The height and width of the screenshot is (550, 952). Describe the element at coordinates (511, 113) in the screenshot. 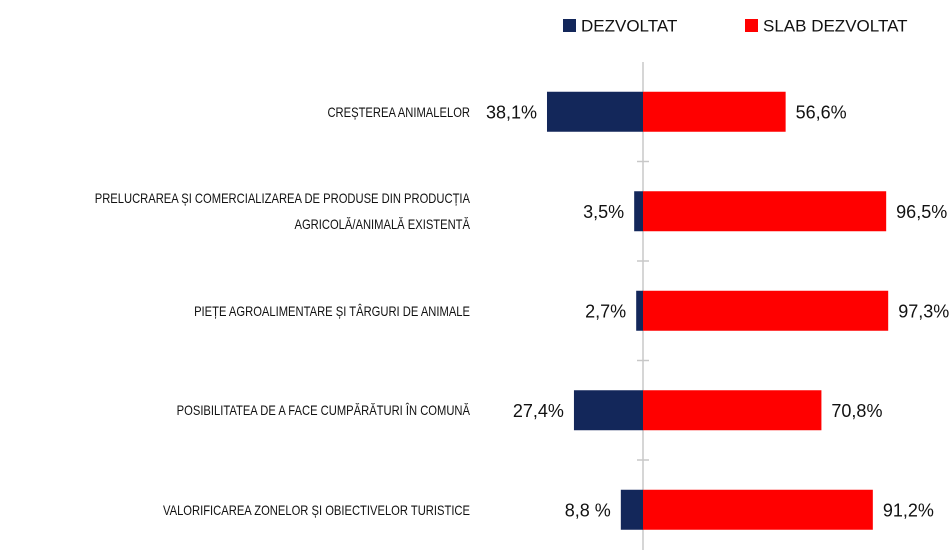

I see `value-label: 38,1%` at that location.